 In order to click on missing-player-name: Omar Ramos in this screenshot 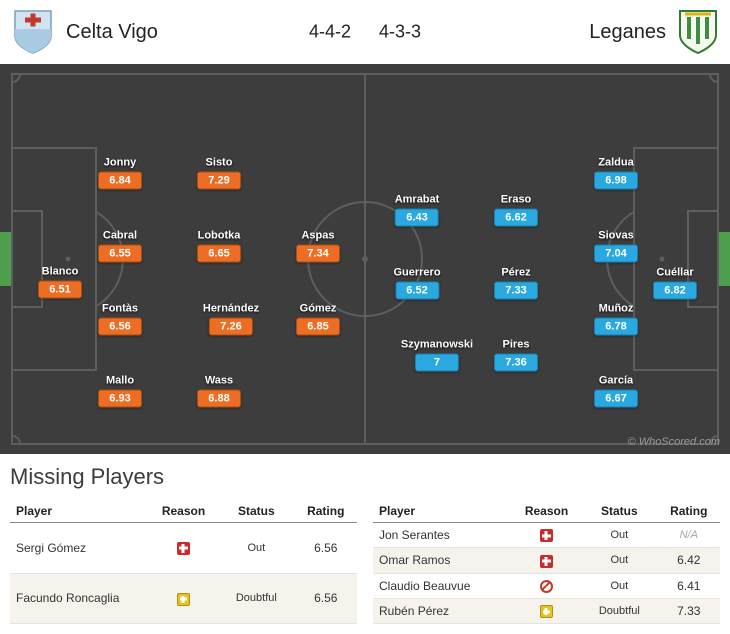, I will do `click(442, 560)`.